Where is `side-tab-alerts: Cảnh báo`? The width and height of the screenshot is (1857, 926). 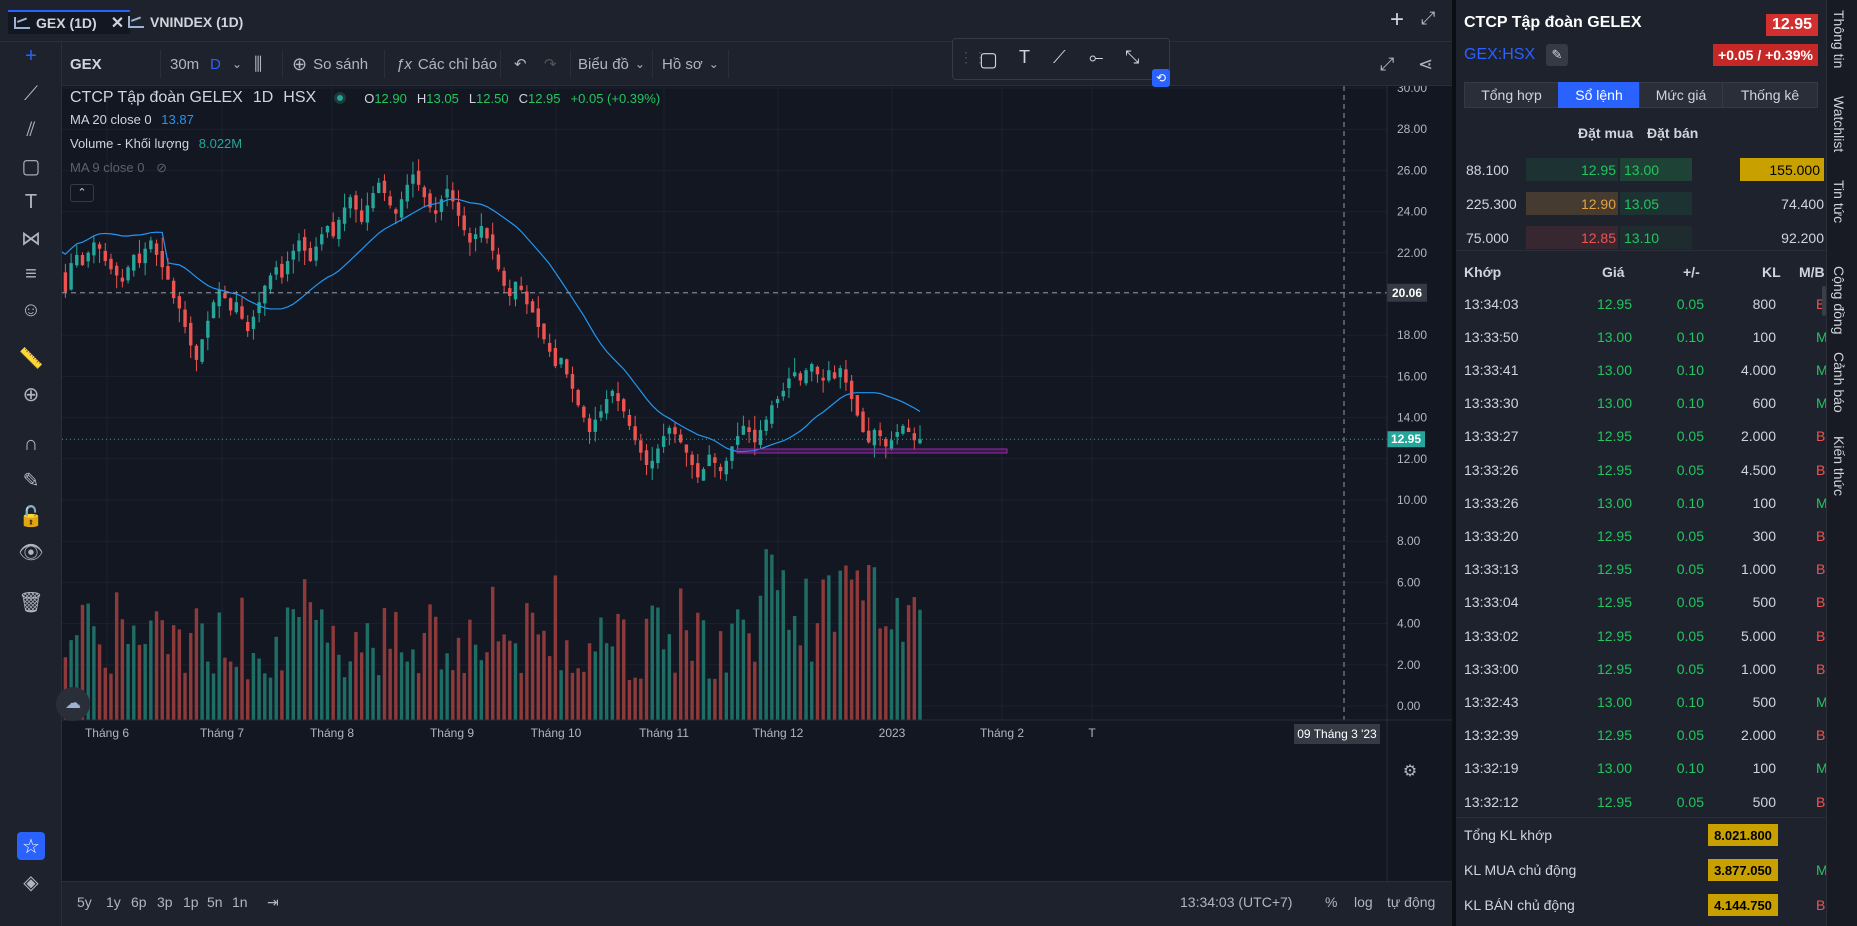
side-tab-alerts: Cảnh báo is located at coordinates (1839, 382).